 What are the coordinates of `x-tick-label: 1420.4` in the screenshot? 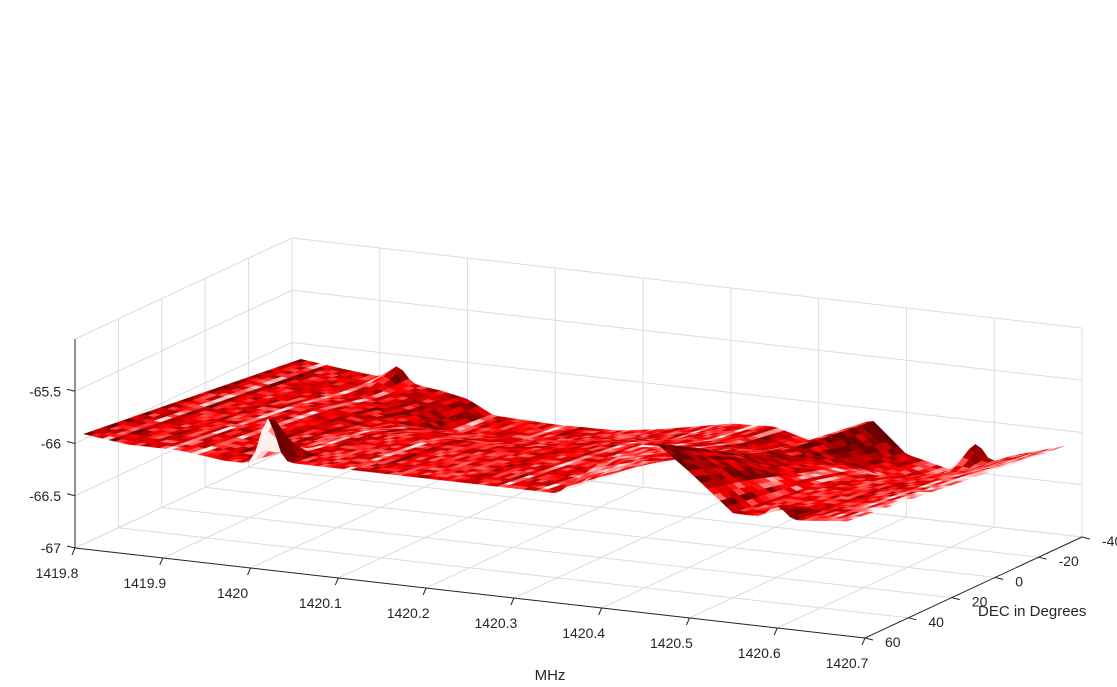 It's located at (583, 633).